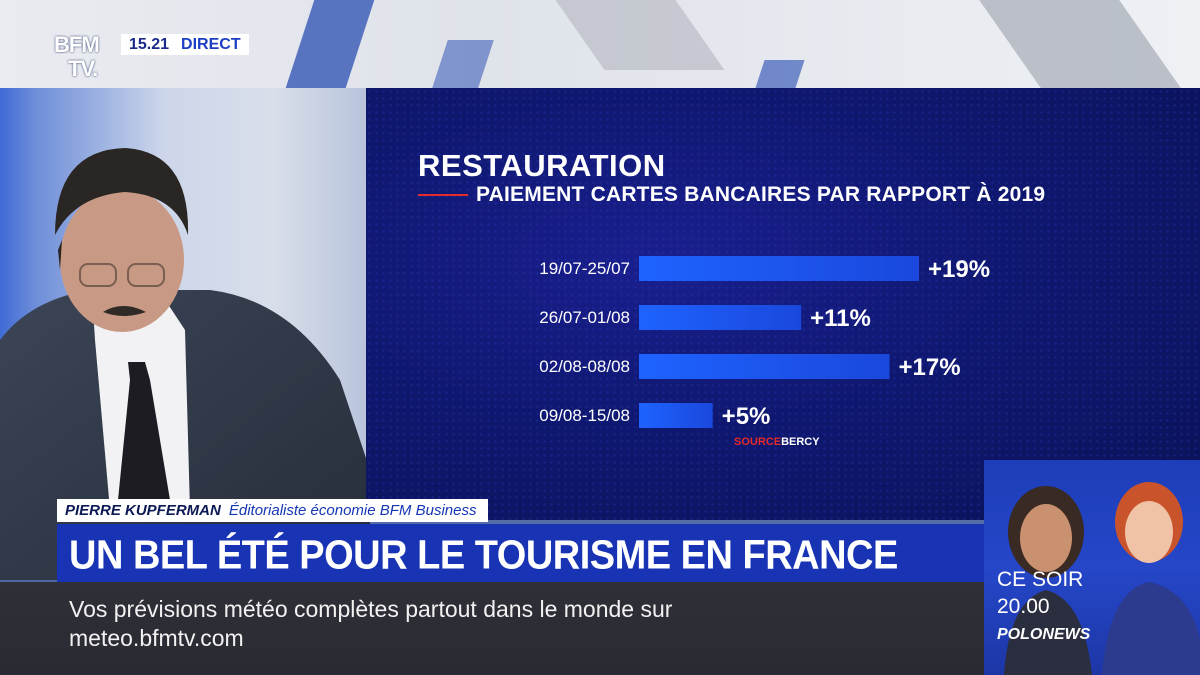 The height and width of the screenshot is (675, 1200). Describe the element at coordinates (584, 415) in the screenshot. I see `category-label: 09/08-15/08` at that location.